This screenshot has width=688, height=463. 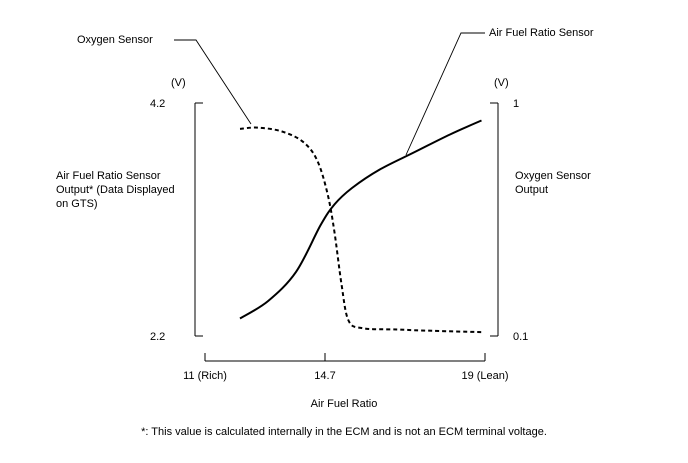 I want to click on x-axis-label: Air Fuel Ratio, so click(x=344, y=404).